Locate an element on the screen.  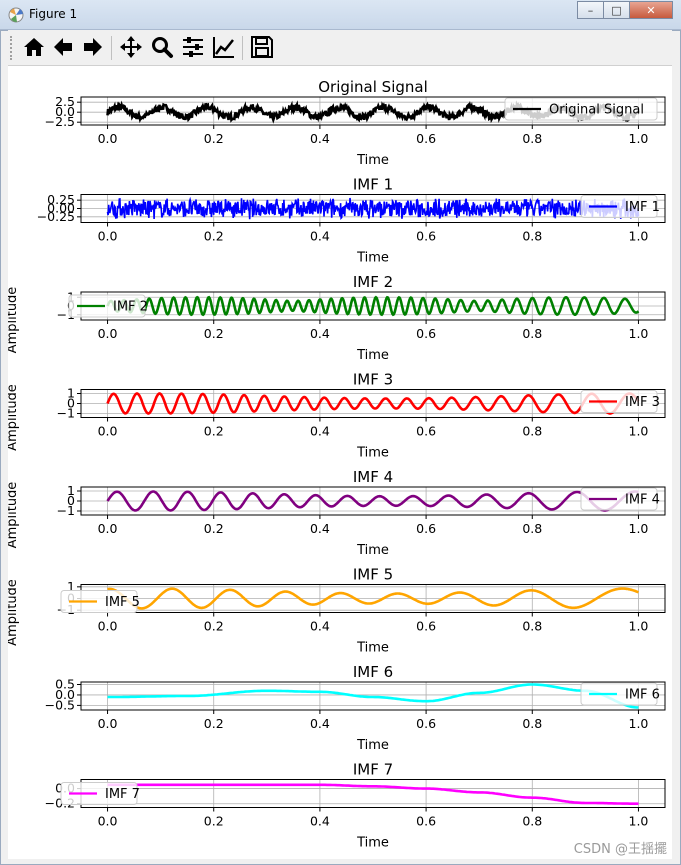
subplot-title: IMF 3 is located at coordinates (373, 380).